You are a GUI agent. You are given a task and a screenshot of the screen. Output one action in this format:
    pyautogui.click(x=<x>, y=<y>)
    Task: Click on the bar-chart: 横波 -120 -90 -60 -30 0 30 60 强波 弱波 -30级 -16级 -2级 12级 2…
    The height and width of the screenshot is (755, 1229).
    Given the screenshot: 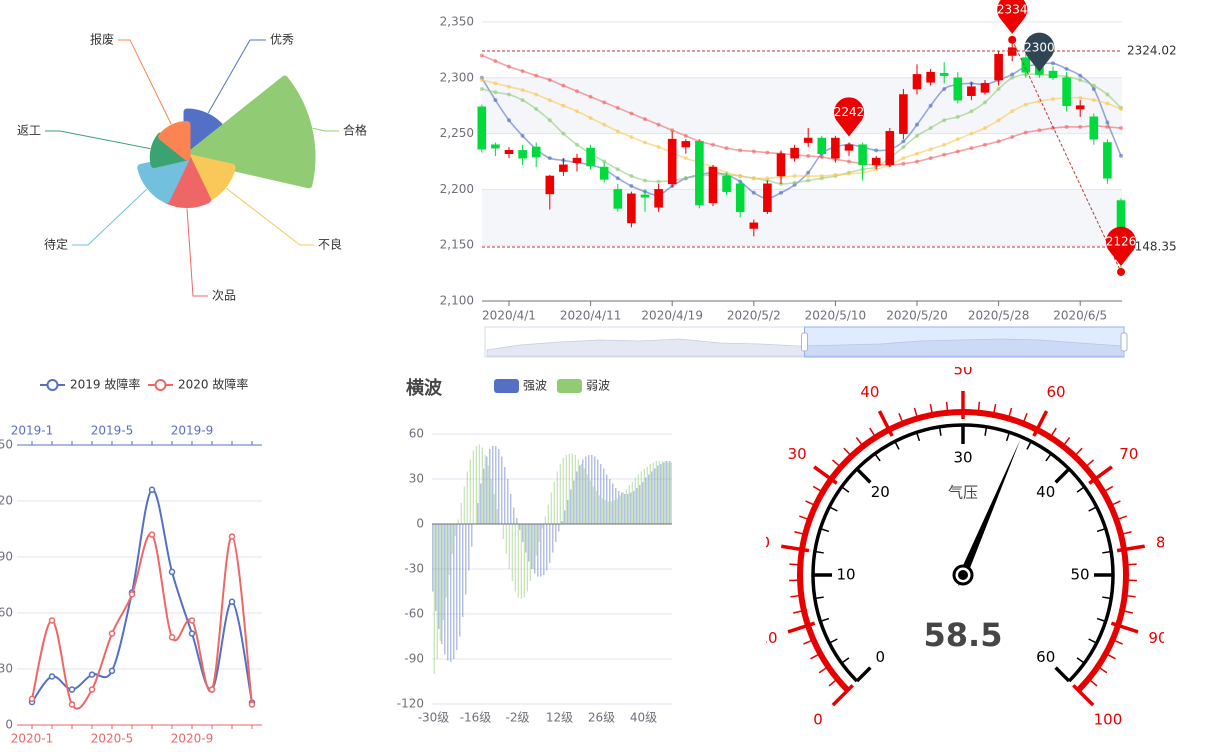 What is the action you would take?
    pyautogui.click(x=534, y=551)
    